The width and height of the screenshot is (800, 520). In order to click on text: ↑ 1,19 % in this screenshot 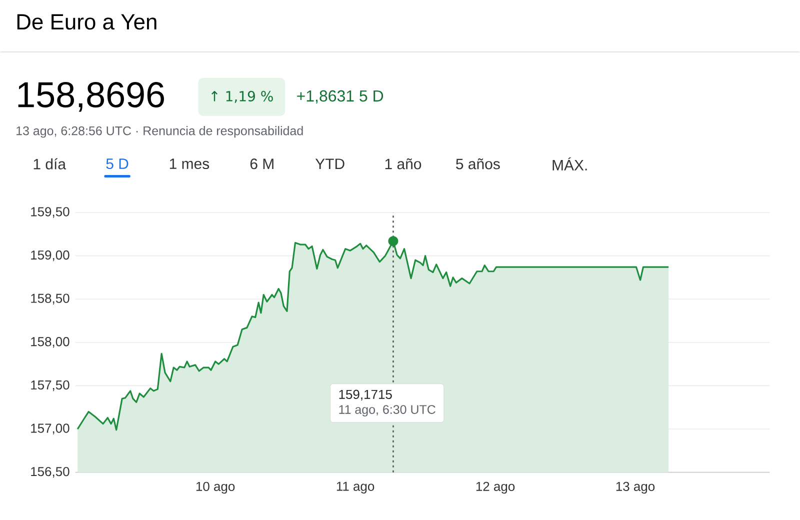, I will do `click(242, 96)`.